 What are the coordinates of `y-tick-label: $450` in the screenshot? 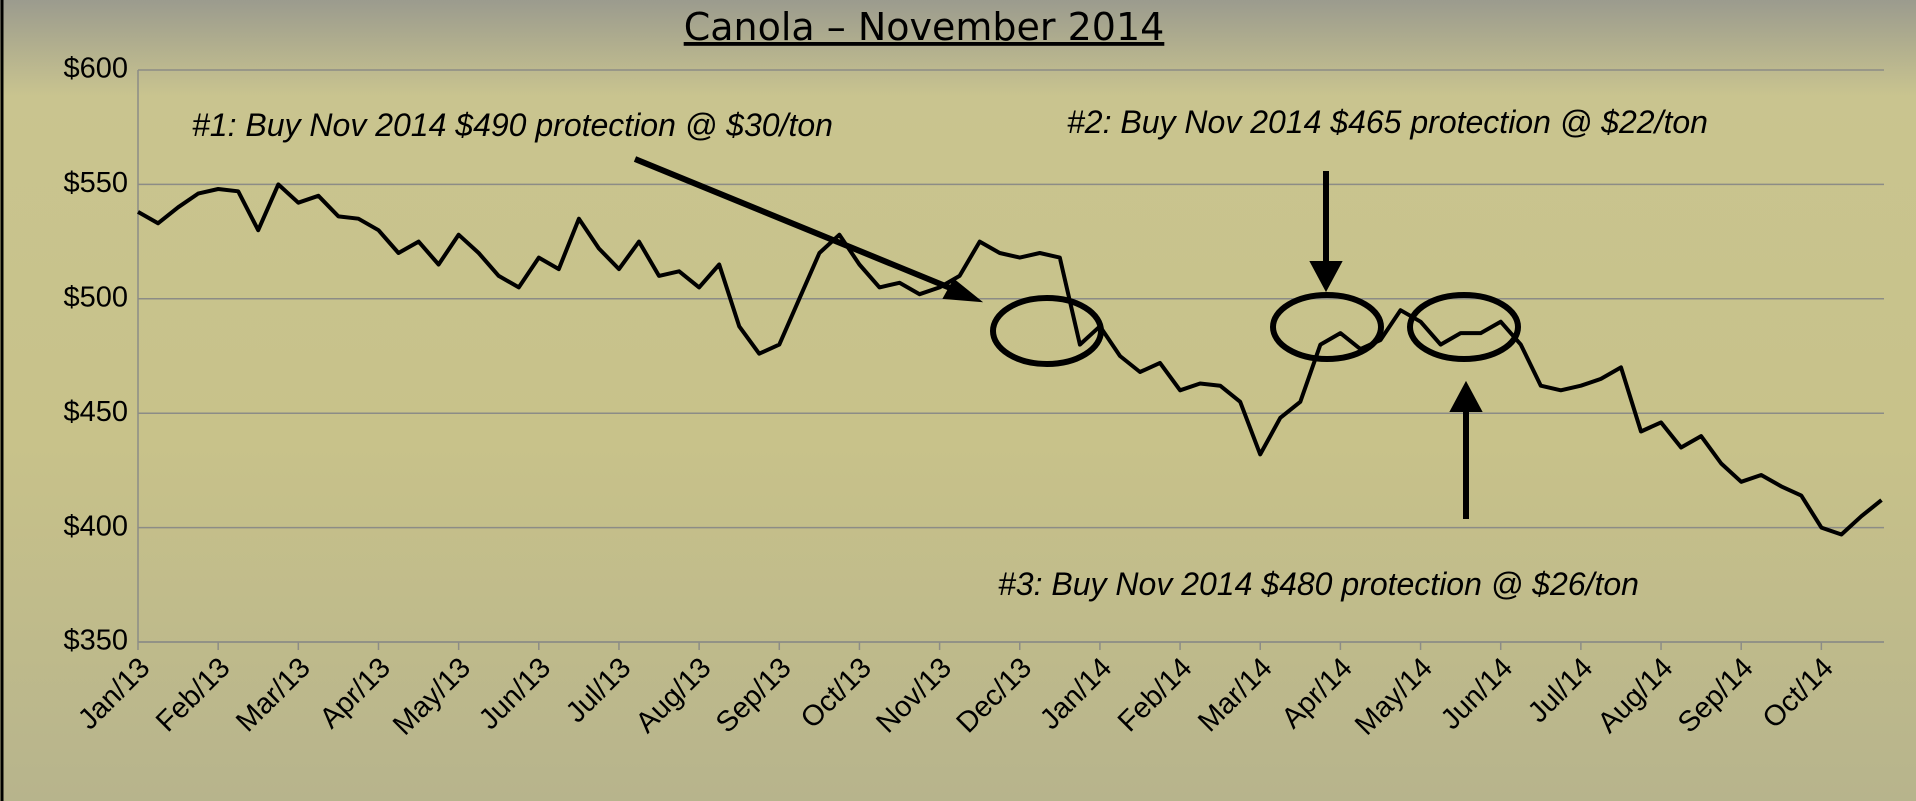 It's located at (95, 412).